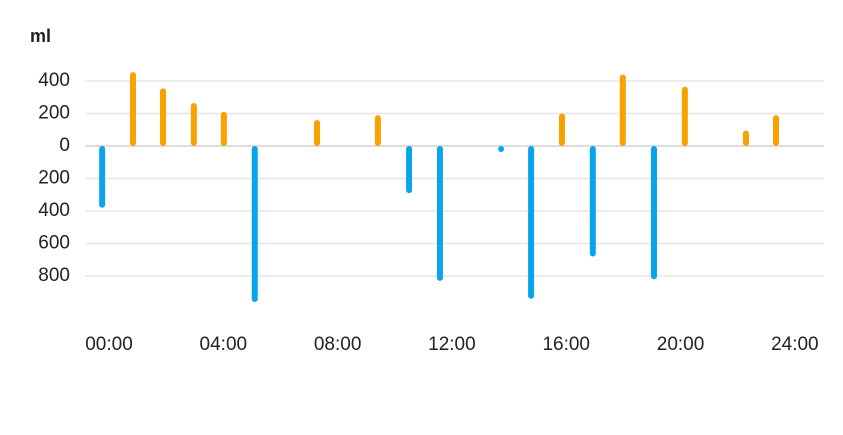 This screenshot has width=843, height=435. I want to click on y-tick-label: 0, so click(64, 145).